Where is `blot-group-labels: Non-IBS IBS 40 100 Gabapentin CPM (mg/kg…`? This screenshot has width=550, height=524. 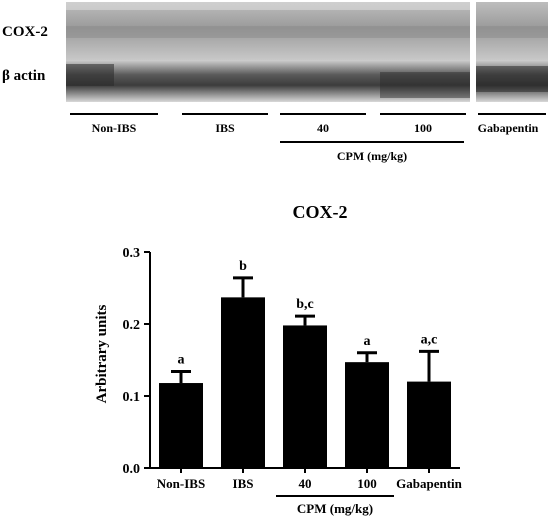
blot-group-labels: Non-IBS IBS 40 100 Gabapentin CPM (mg/kg… is located at coordinates (308, 138).